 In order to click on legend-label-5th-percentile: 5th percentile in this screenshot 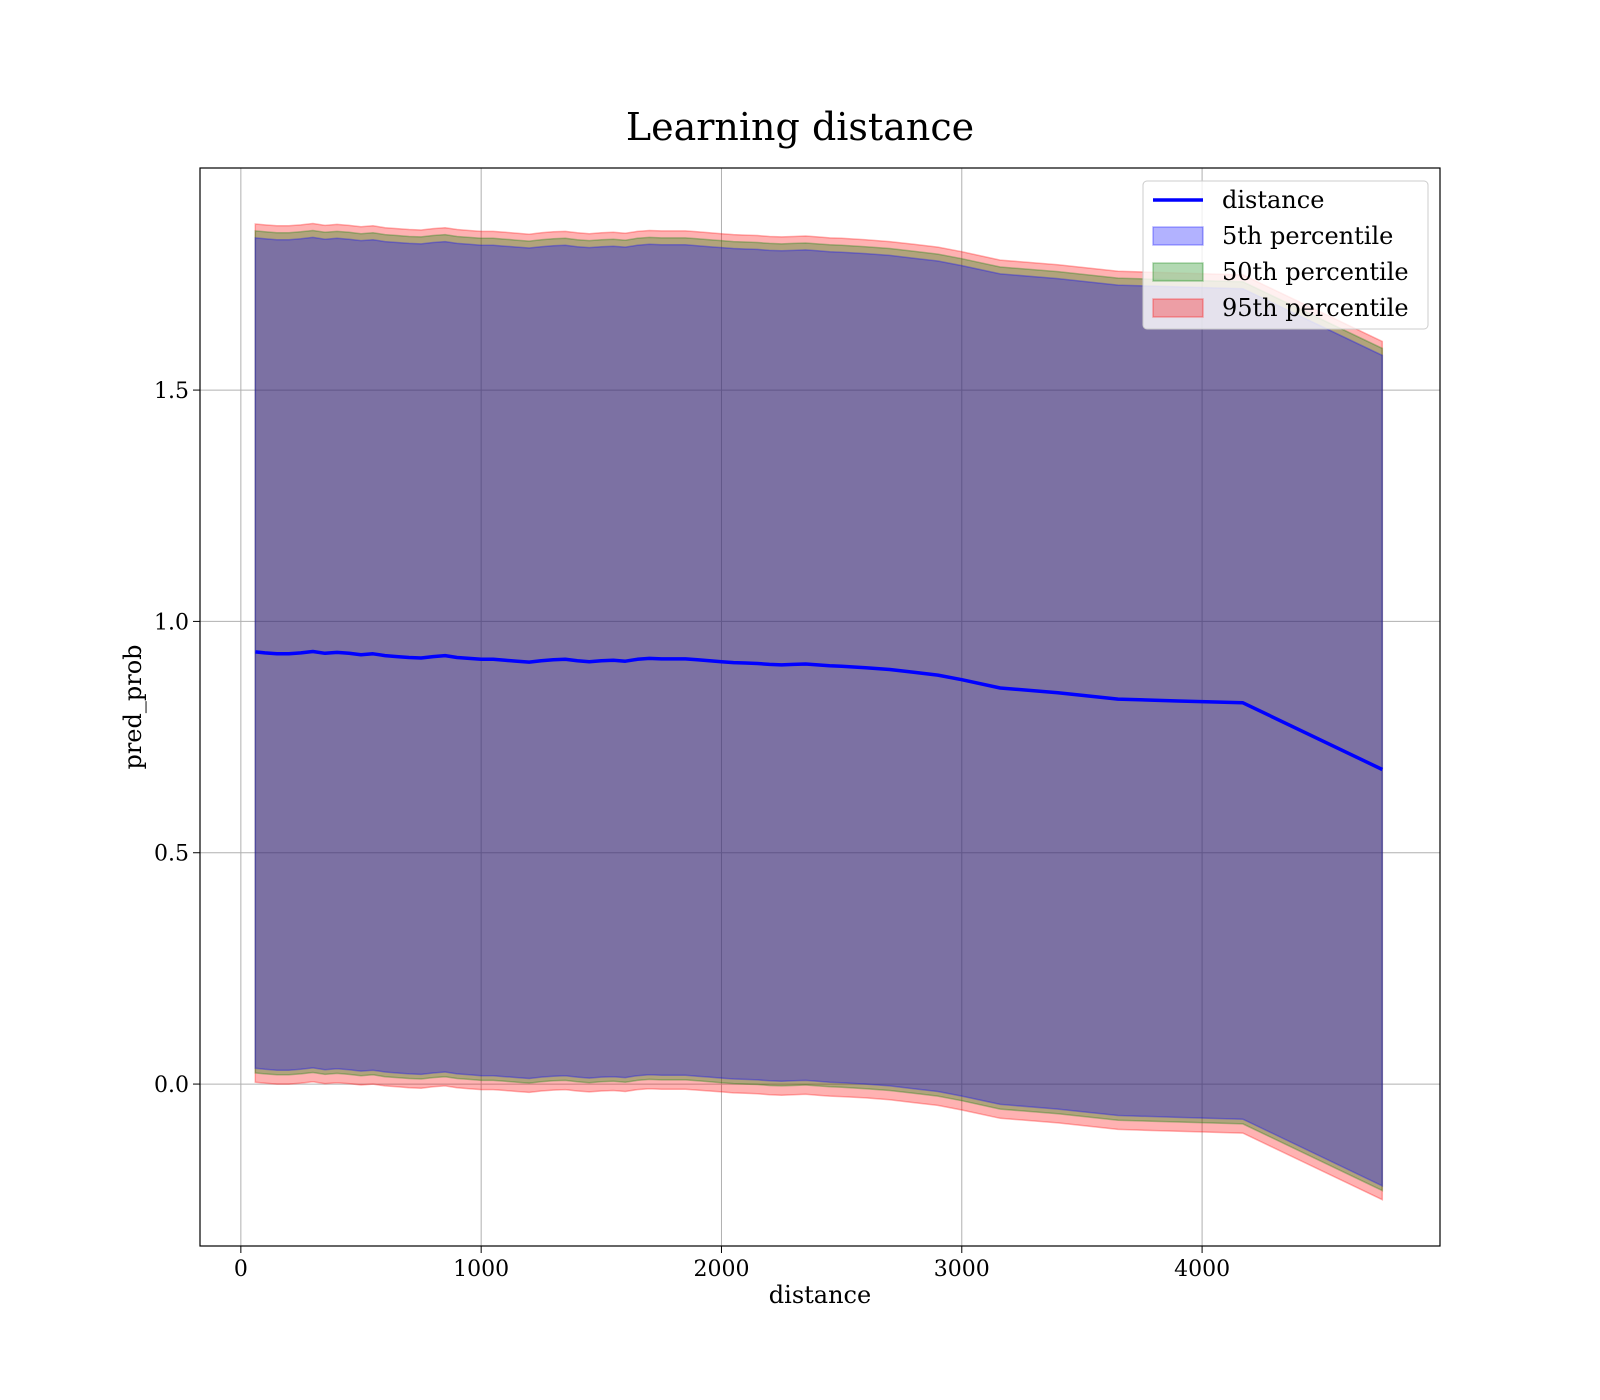, I will do `click(1307, 236)`.